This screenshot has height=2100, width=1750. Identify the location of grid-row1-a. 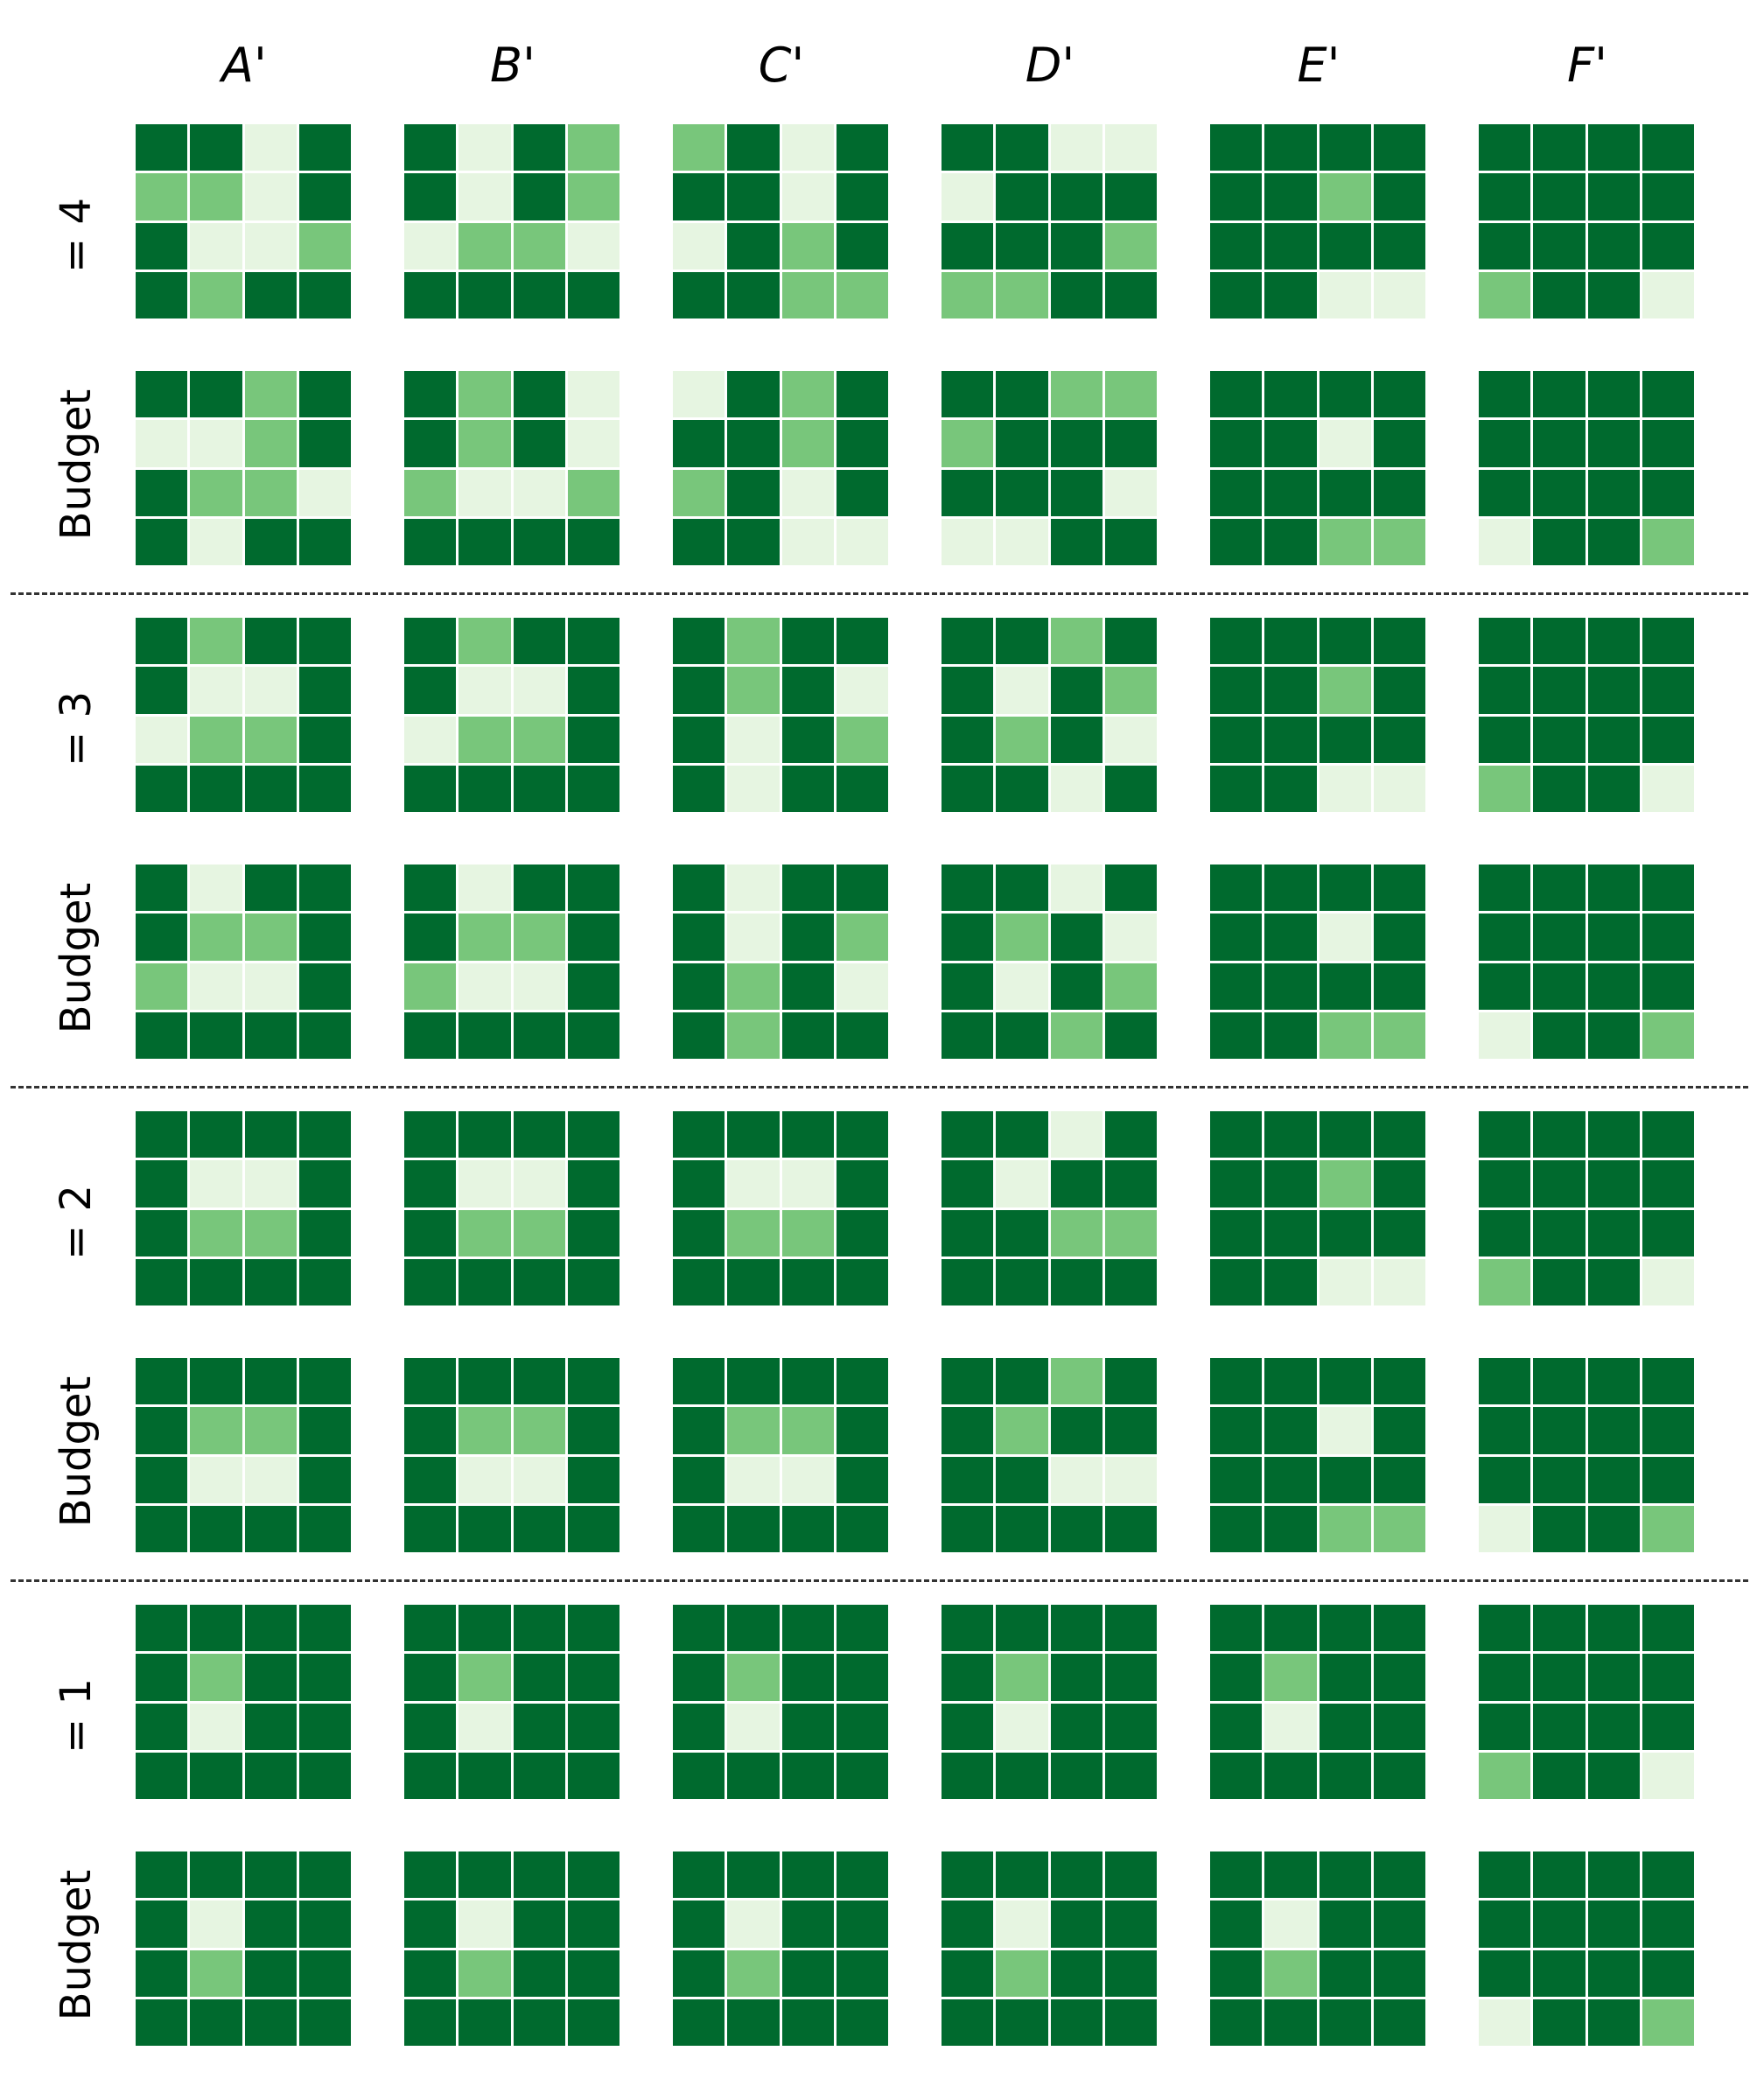
(243, 221).